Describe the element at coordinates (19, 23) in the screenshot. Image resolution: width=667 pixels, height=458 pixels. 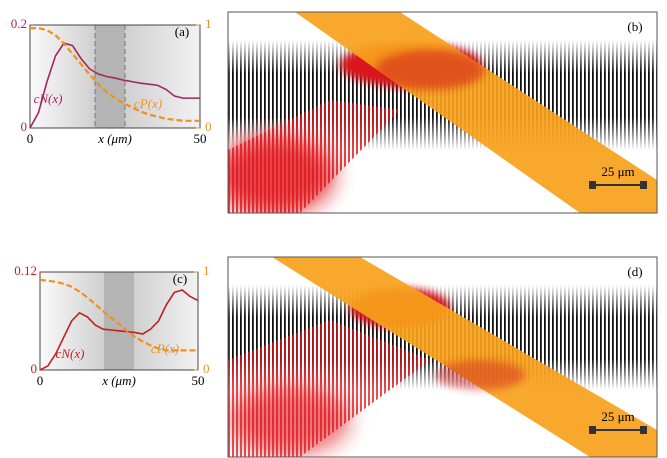
I see `y-tick-label: 0.2` at that location.